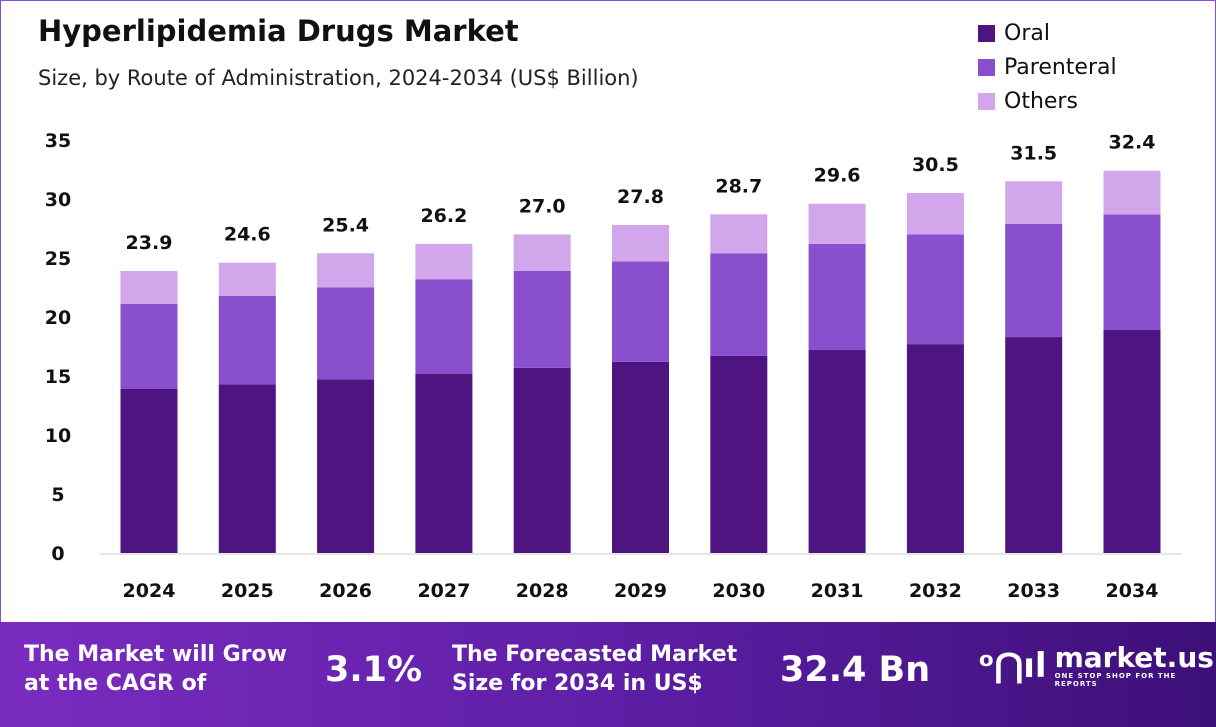 The width and height of the screenshot is (1216, 727). I want to click on x-tick-label: 2032, so click(935, 591).